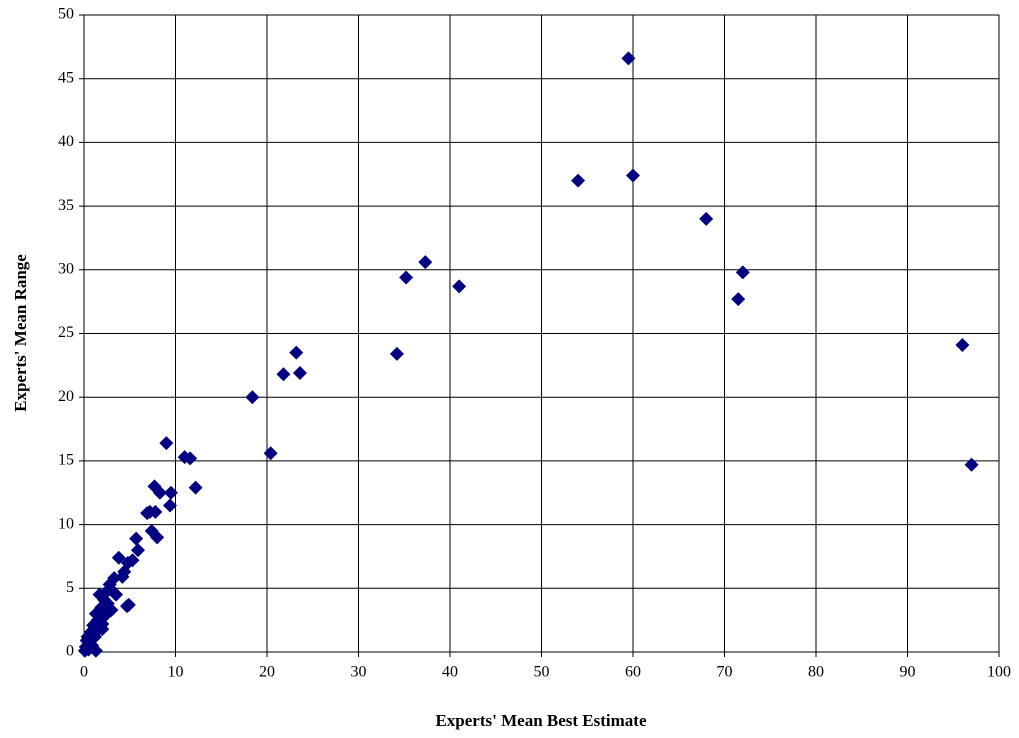 The height and width of the screenshot is (738, 1019). What do you see at coordinates (84, 672) in the screenshot?
I see `x-tick-label: 0` at bounding box center [84, 672].